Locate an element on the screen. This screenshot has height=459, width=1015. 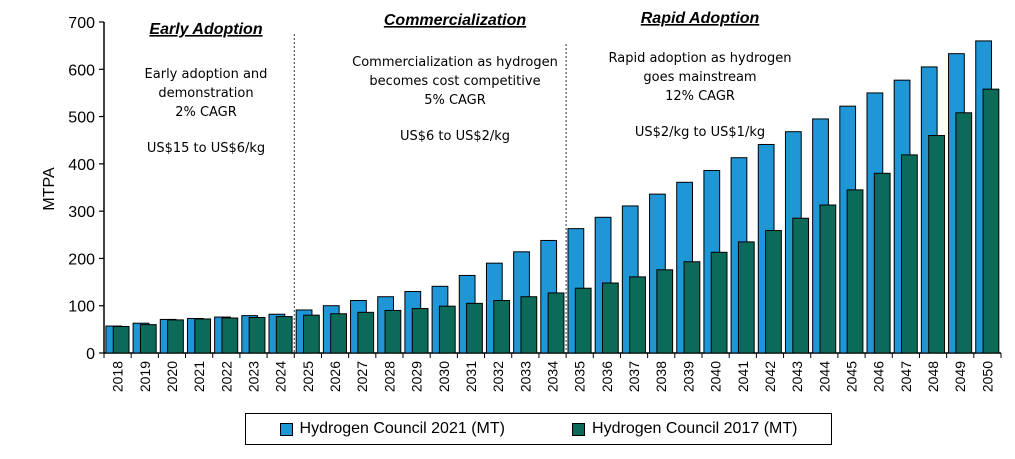
bar-2017-2049 is located at coordinates (964, 233).